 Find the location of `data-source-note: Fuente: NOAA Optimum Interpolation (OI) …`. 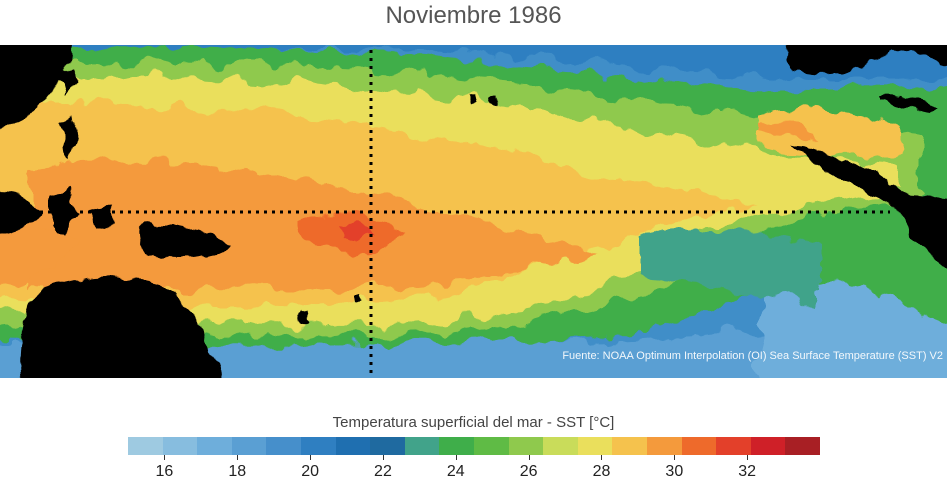

data-source-note: Fuente: NOAA Optimum Interpolation (OI) … is located at coordinates (752, 356).